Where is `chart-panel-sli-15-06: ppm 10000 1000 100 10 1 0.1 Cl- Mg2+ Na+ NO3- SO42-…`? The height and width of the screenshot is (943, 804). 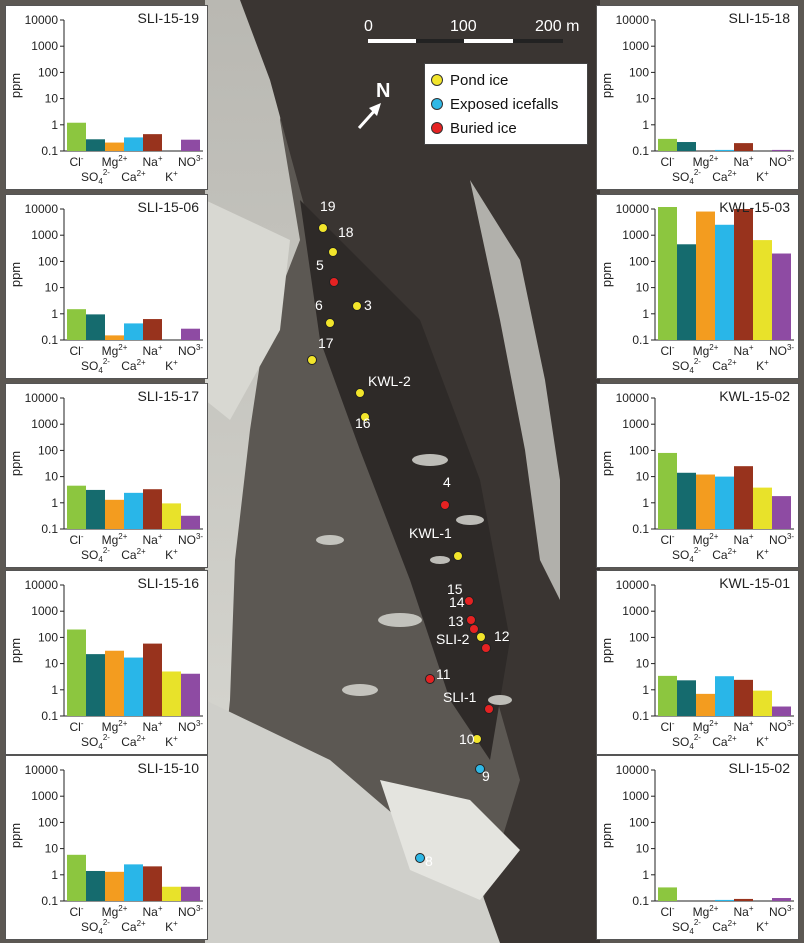
chart-panel-sli-15-06: ppm 10000 1000 100 10 1 0.1 Cl- Mg2+ Na+ NO3- SO42-… is located at coordinates (106, 286).